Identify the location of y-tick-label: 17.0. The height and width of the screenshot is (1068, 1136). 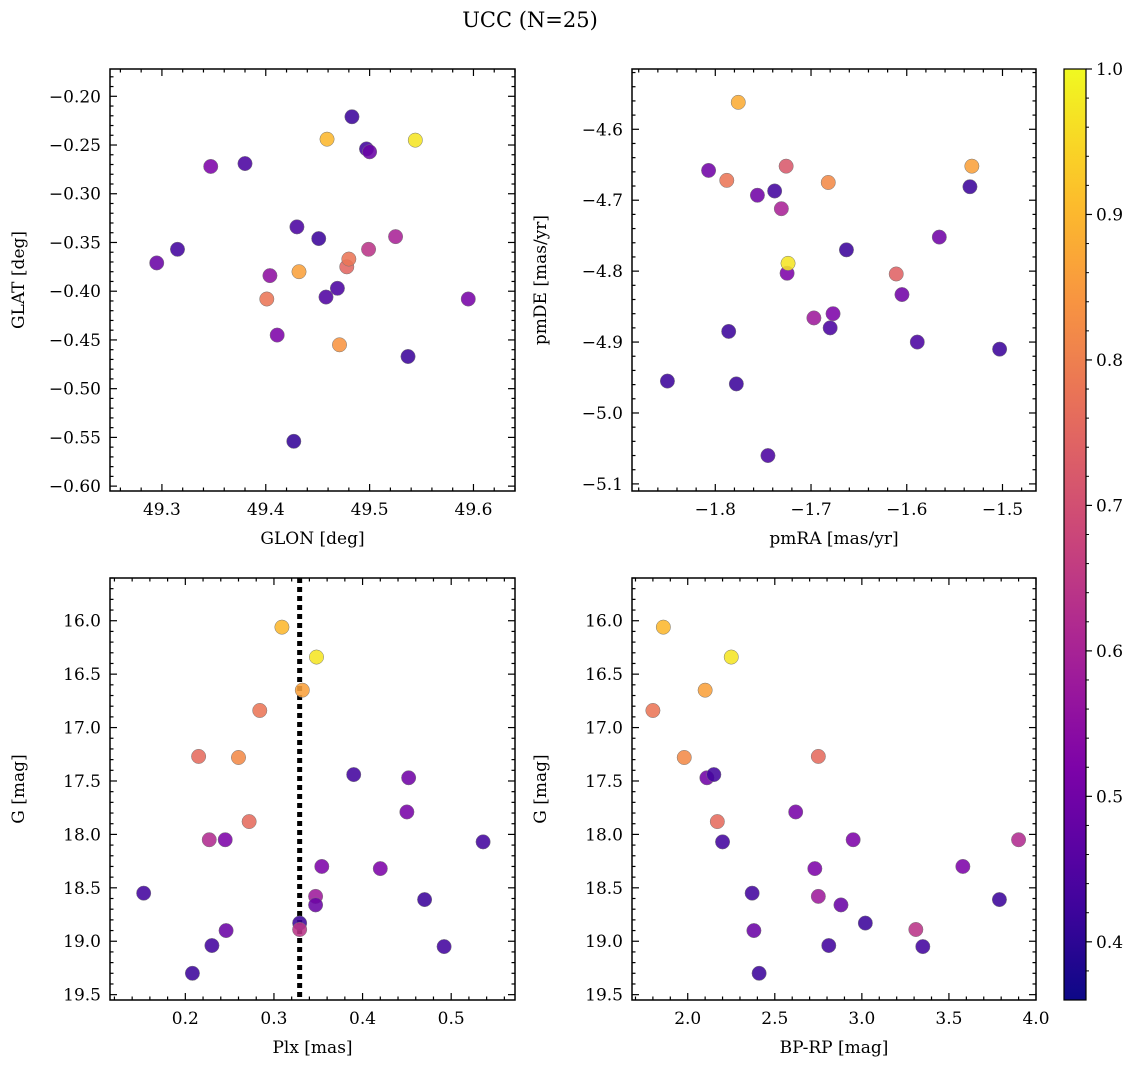
(82, 729).